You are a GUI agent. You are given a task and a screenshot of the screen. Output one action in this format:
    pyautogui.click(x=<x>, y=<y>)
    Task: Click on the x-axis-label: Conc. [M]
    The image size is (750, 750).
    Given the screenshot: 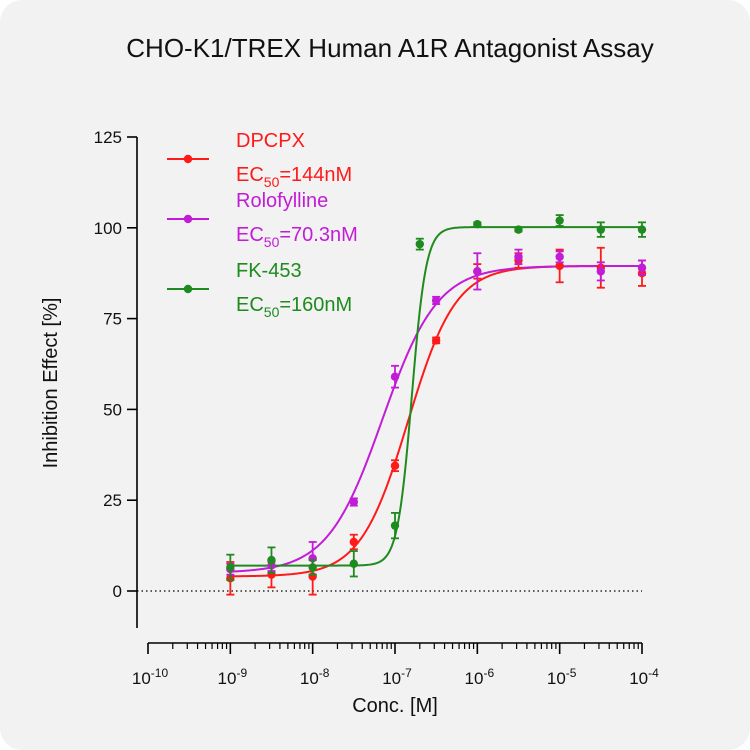 What is the action you would take?
    pyautogui.click(x=395, y=706)
    